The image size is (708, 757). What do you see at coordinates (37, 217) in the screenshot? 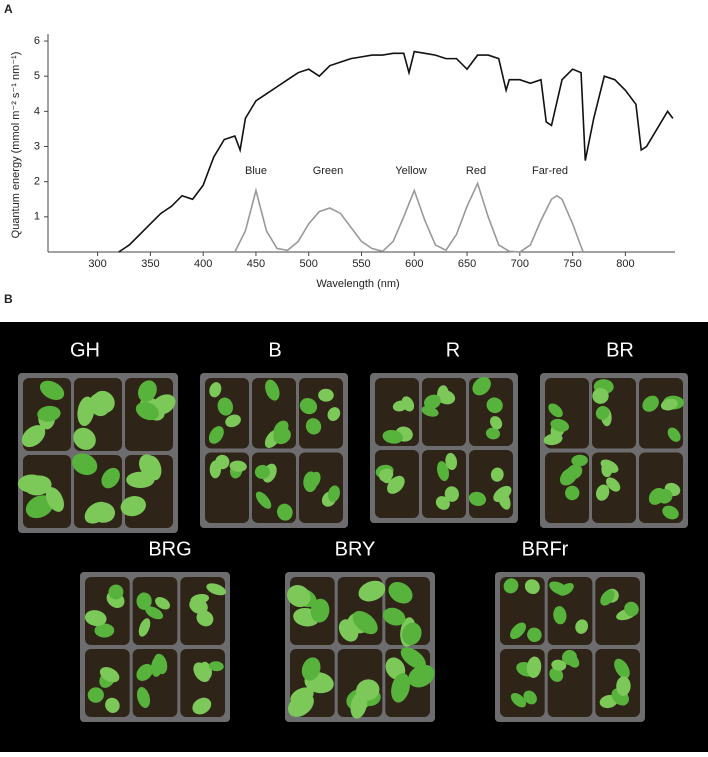
I see `y-tick-label: 1` at bounding box center [37, 217].